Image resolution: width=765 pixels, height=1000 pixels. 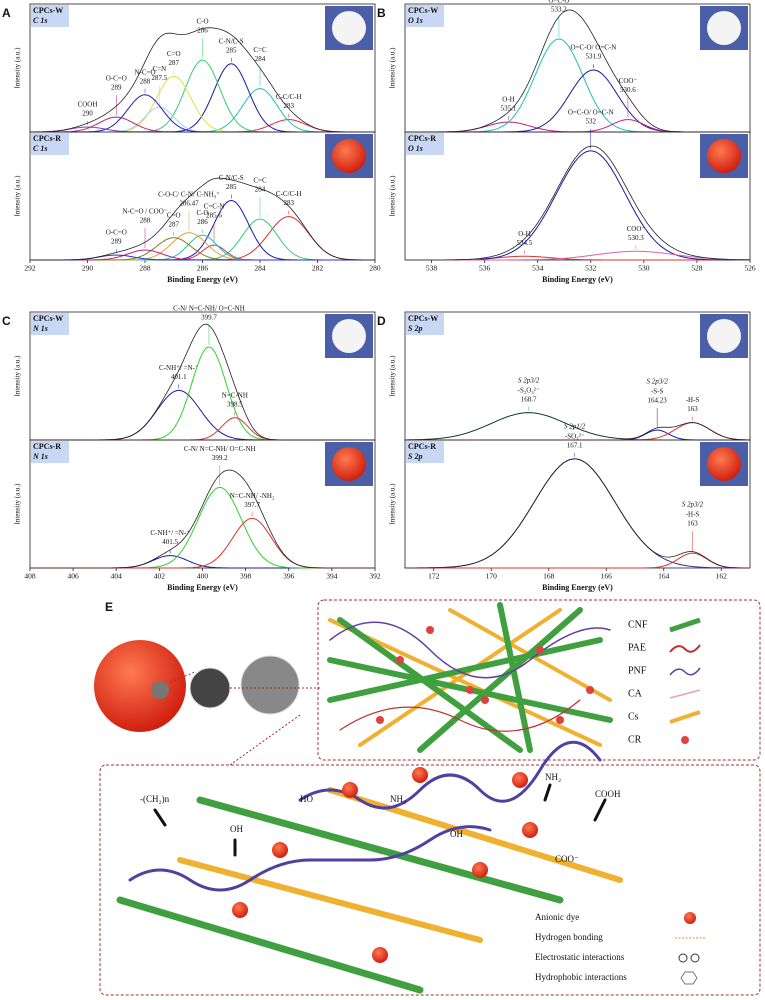 What do you see at coordinates (492, 576) in the screenshot?
I see `x-tick-label: 170` at bounding box center [492, 576].